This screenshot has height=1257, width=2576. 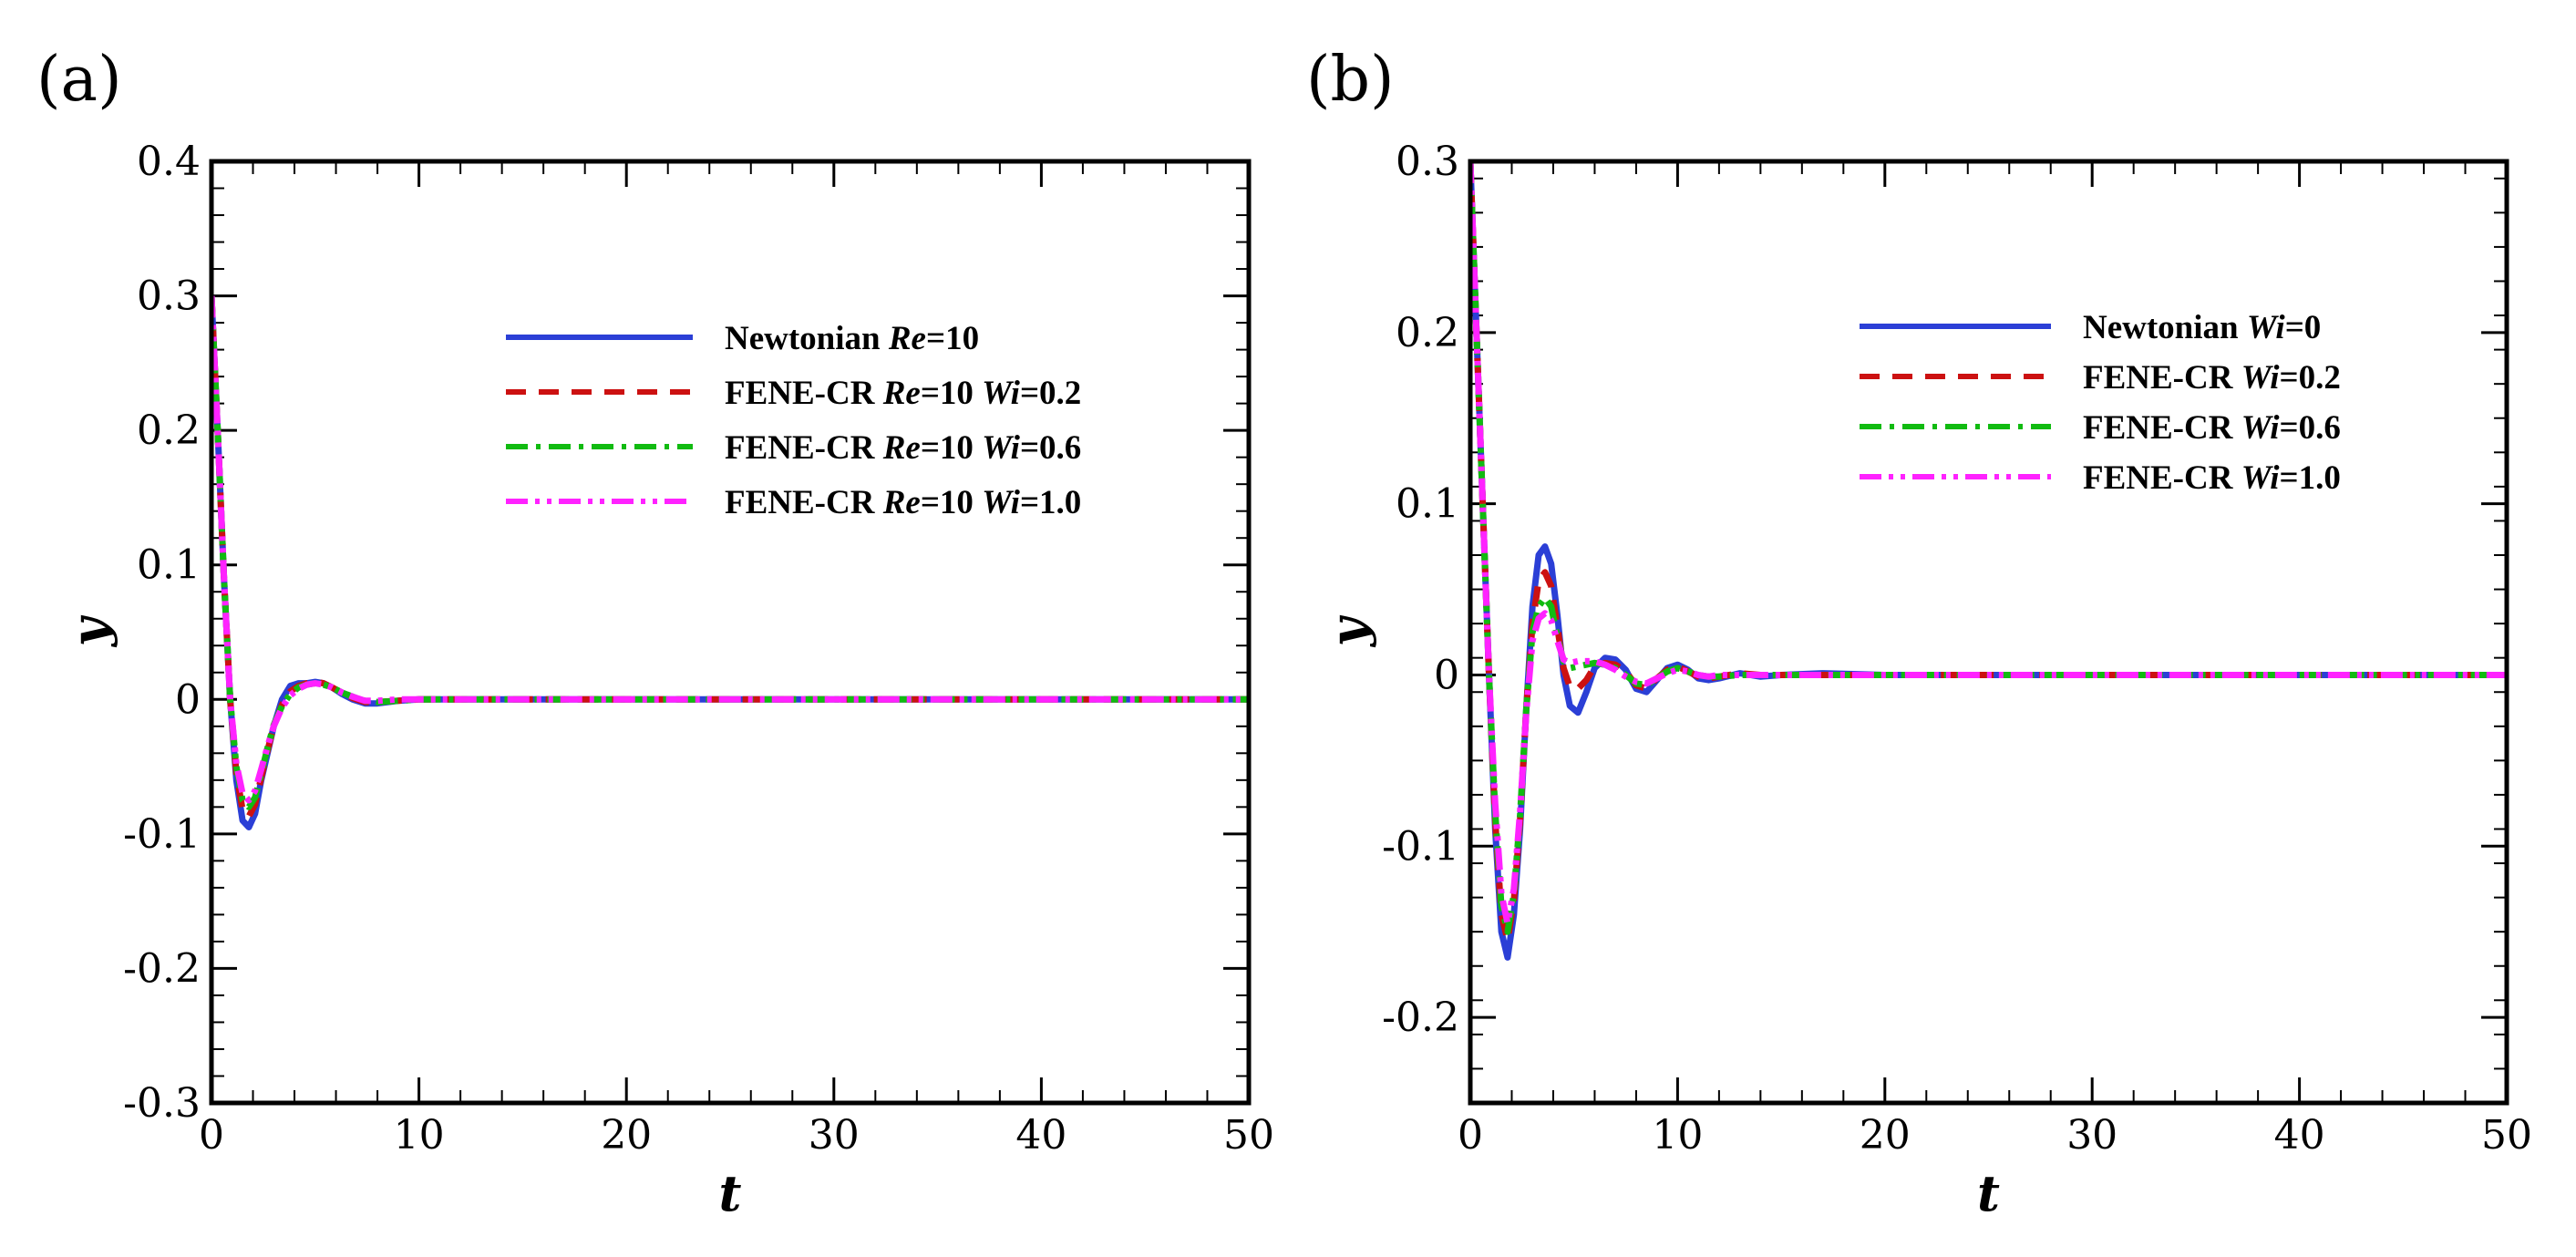 I want to click on chart-0-y-tick-label: 0.4, so click(x=169, y=162).